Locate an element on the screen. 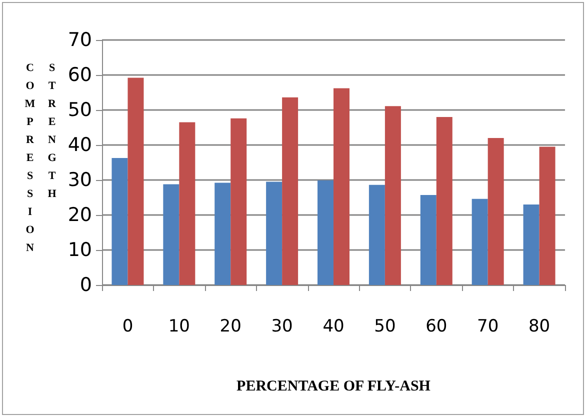 Image resolution: width=588 pixels, height=419 pixels. x-tick-label: 70 is located at coordinates (488, 326).